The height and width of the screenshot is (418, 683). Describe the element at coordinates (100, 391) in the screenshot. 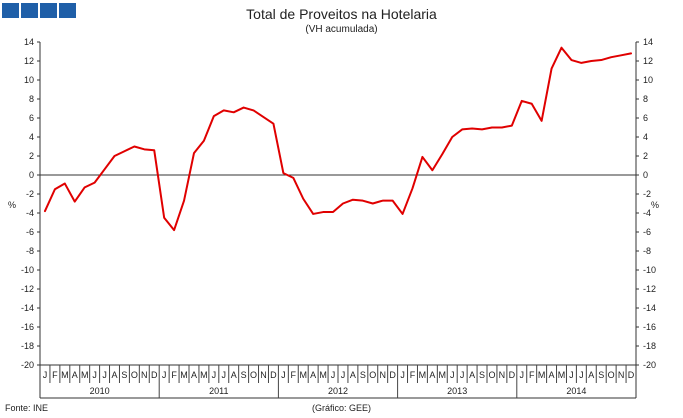

I see `x-tick-label-year: 2010` at that location.